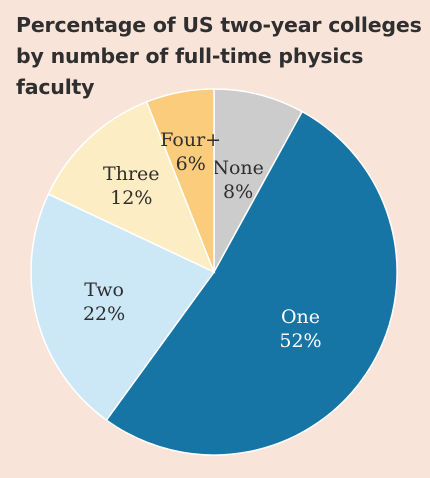 This screenshot has height=478, width=430. What do you see at coordinates (300, 317) in the screenshot?
I see `pie-label-name: One` at bounding box center [300, 317].